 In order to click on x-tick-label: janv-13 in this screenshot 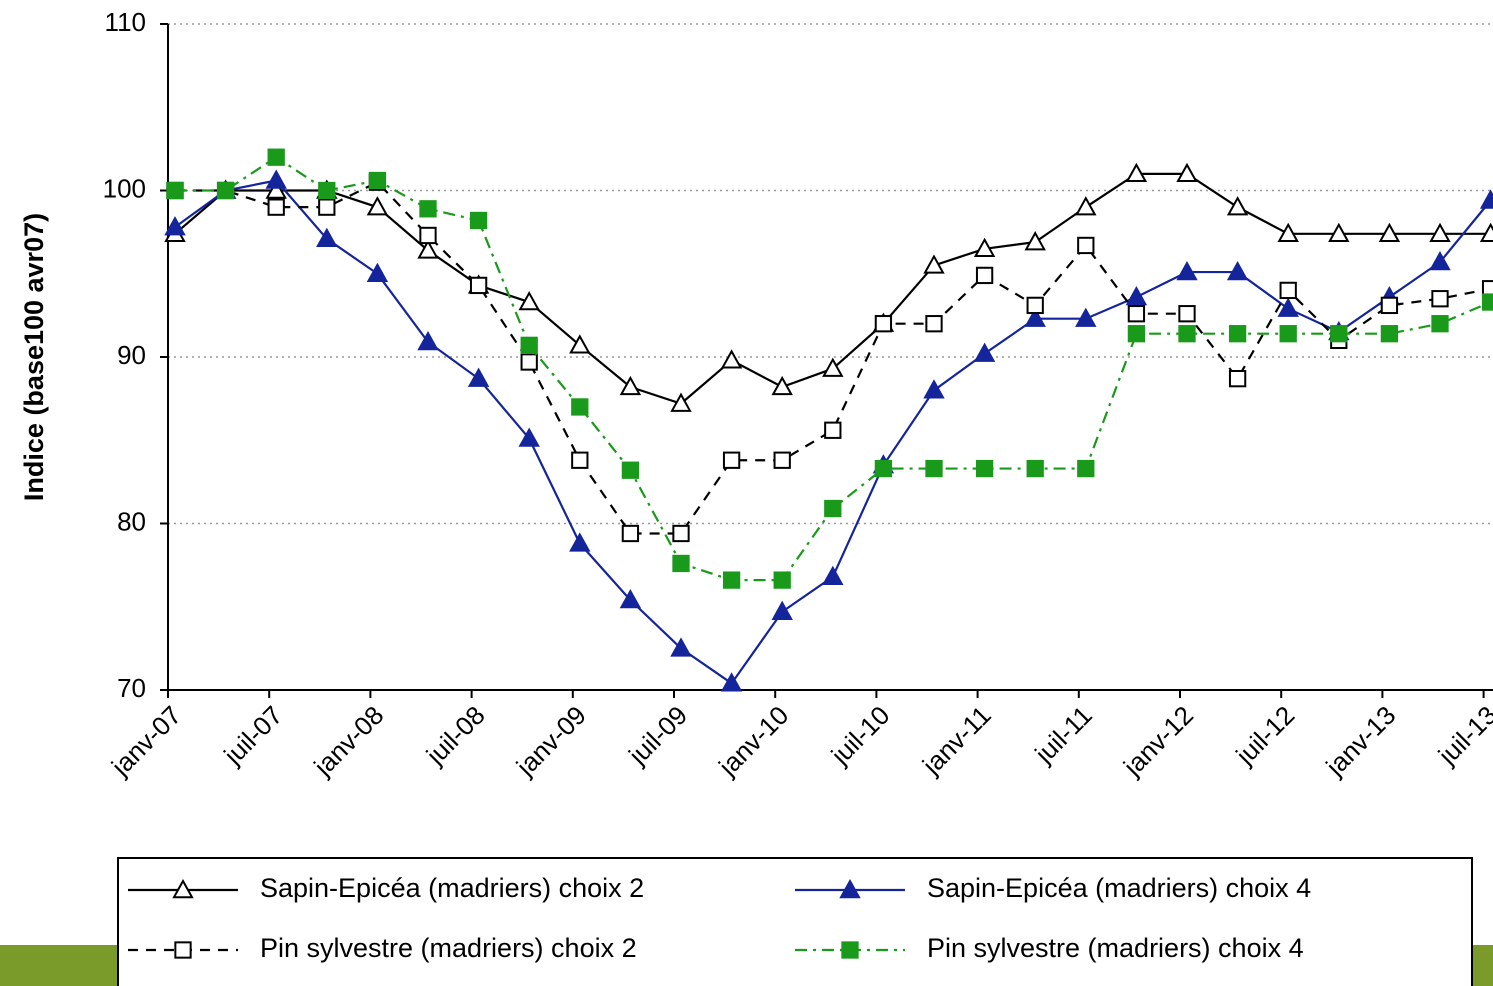, I will do `click(1360, 741)`.